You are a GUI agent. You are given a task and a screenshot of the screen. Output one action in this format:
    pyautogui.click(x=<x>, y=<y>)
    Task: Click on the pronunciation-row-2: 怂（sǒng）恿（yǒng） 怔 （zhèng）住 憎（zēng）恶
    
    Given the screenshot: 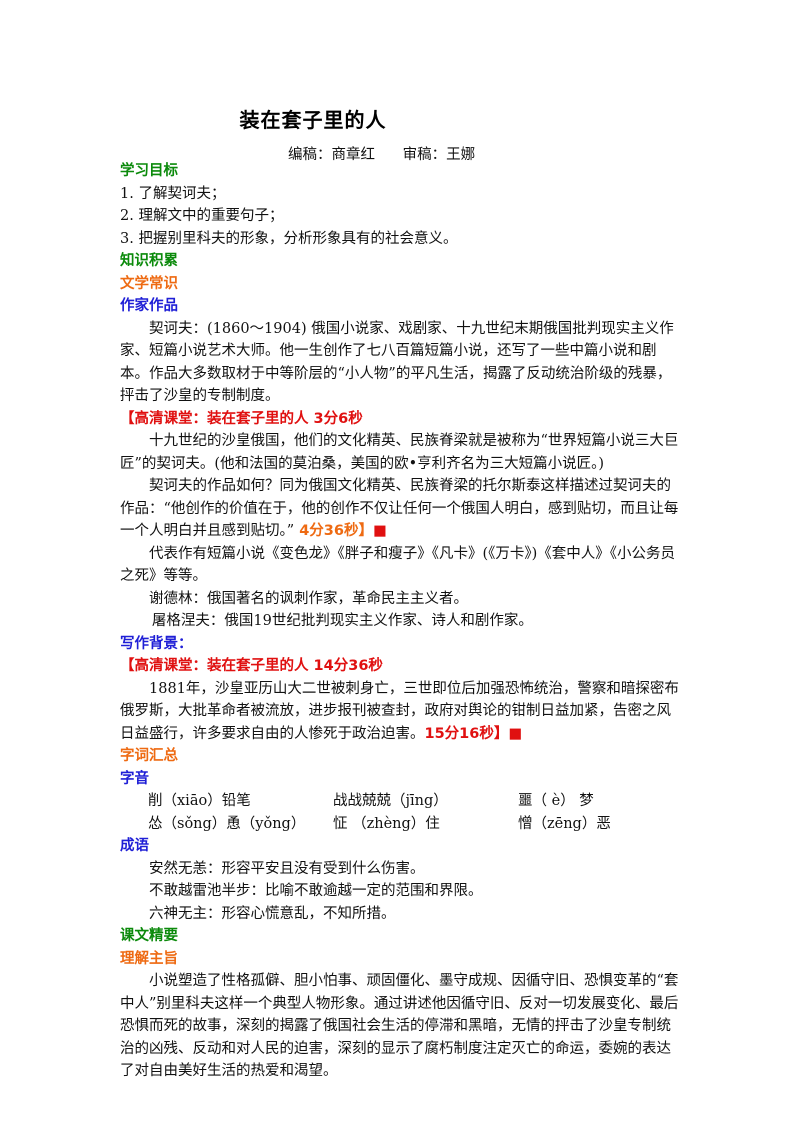 What is the action you would take?
    pyautogui.click(x=400, y=824)
    